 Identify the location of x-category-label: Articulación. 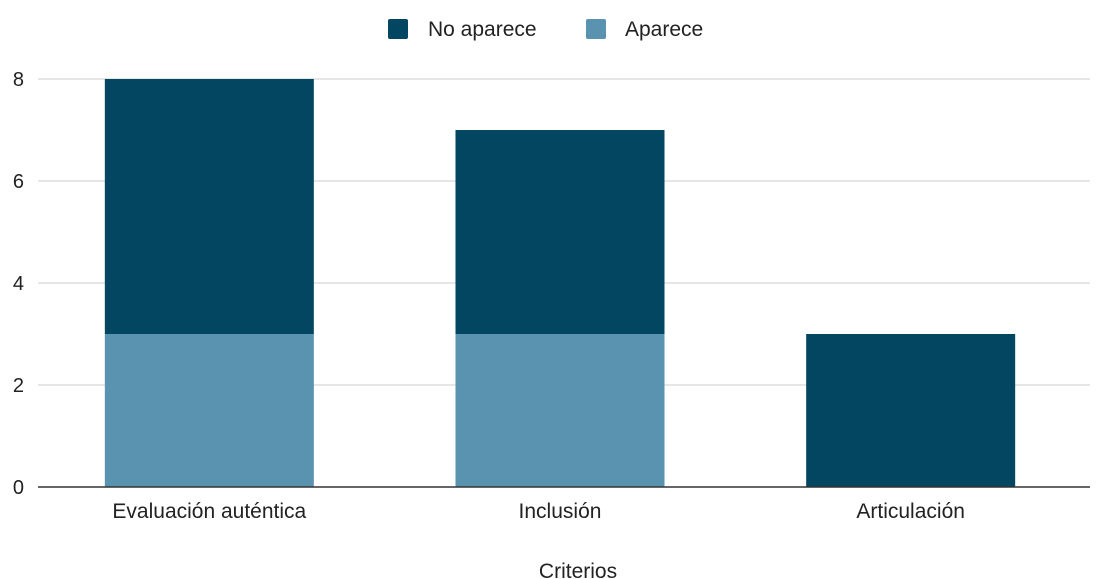
(910, 511).